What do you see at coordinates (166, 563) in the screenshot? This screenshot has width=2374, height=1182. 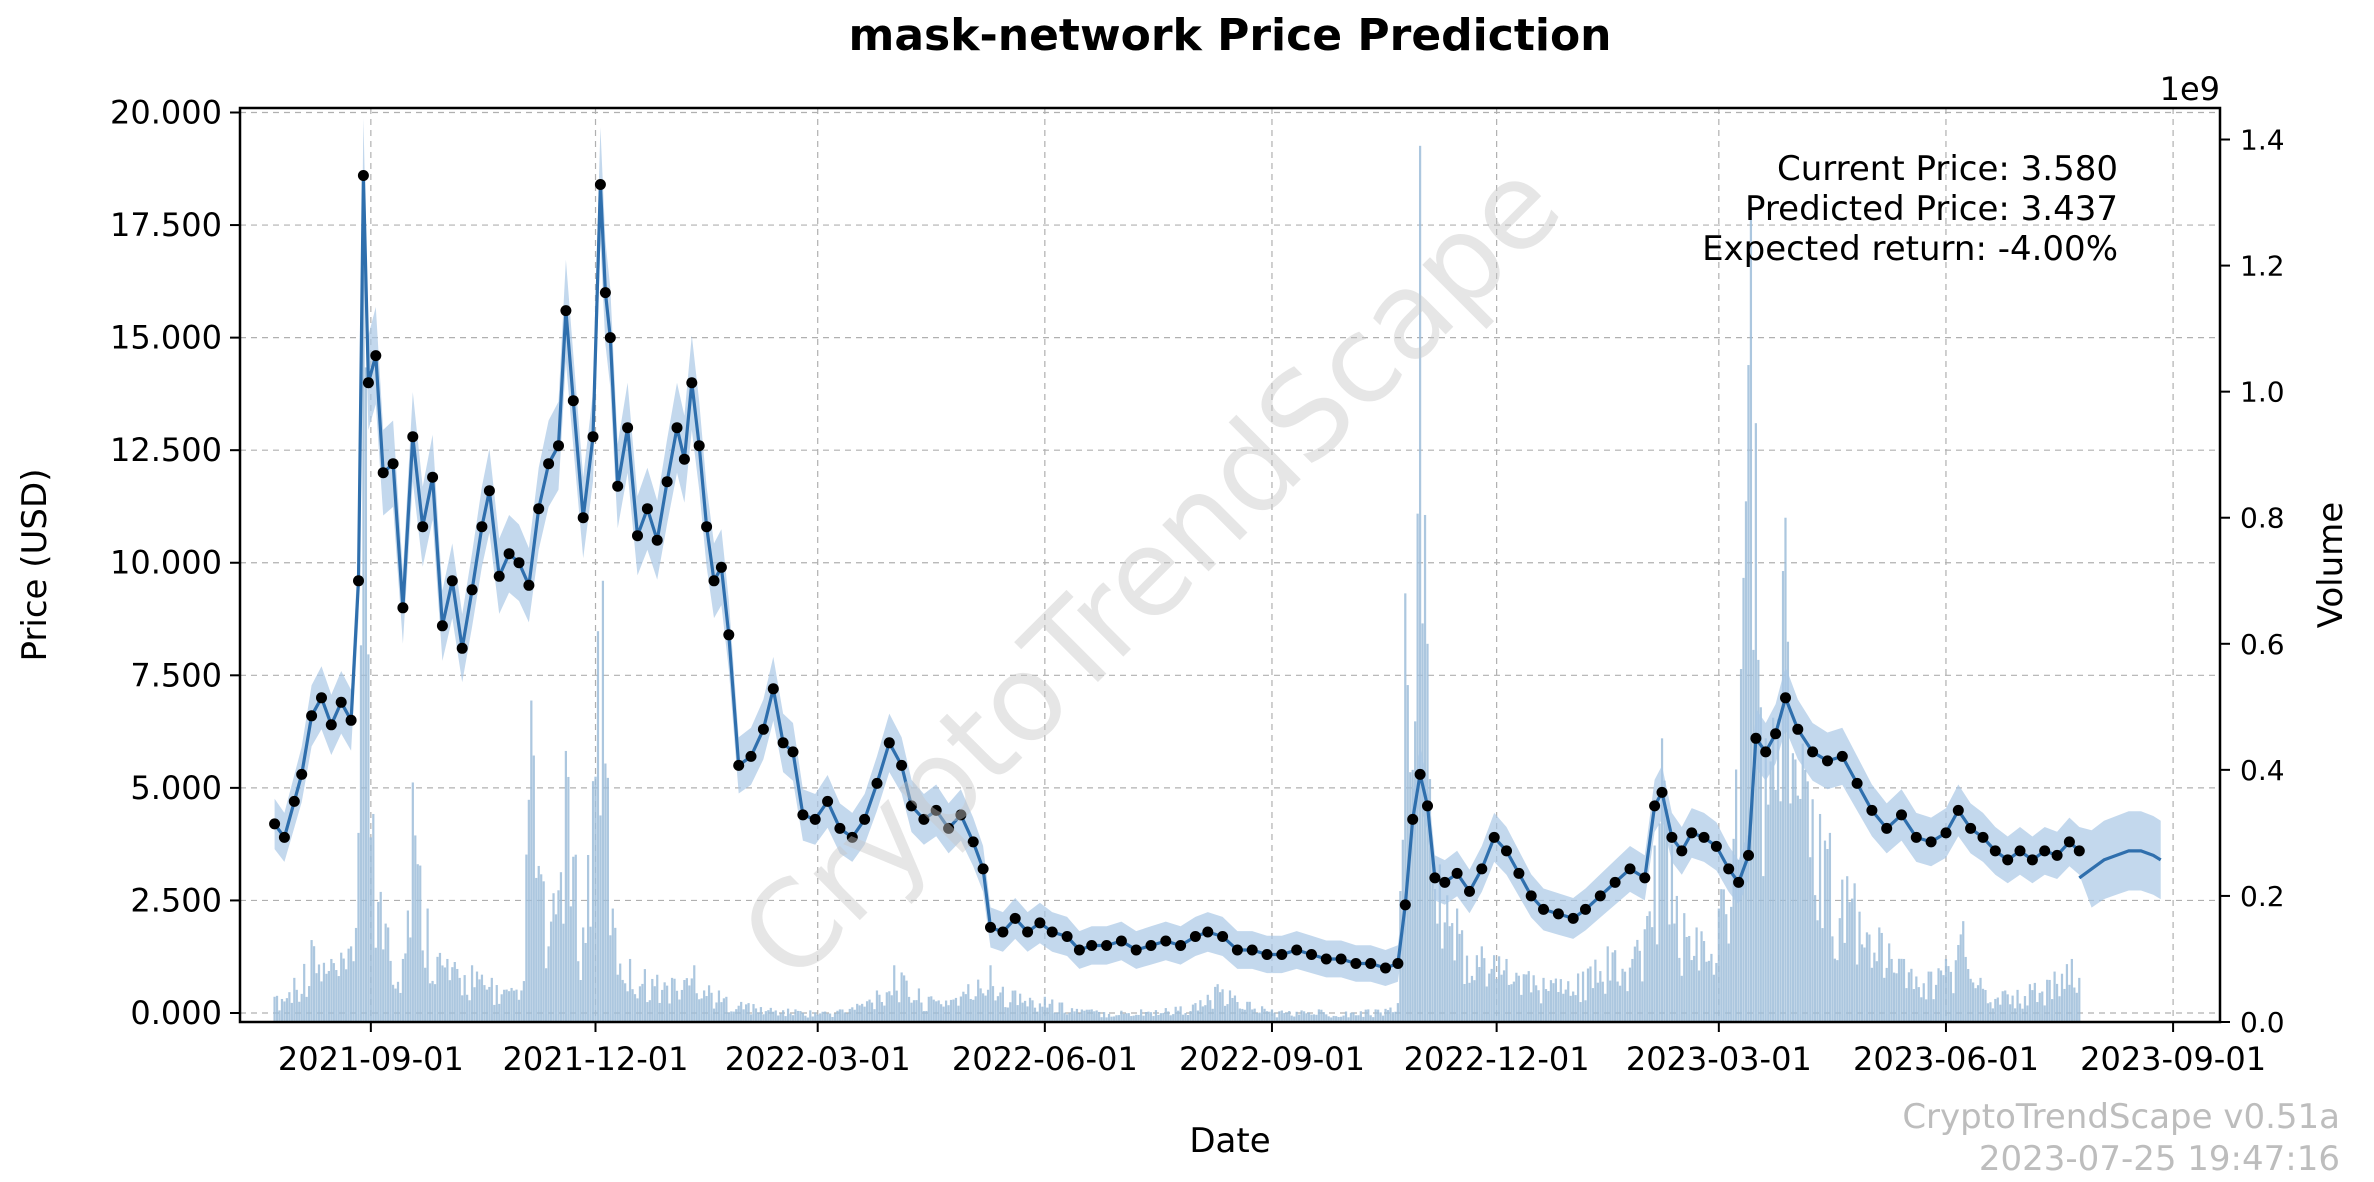 I see `y-tick-label: 10.000` at bounding box center [166, 563].